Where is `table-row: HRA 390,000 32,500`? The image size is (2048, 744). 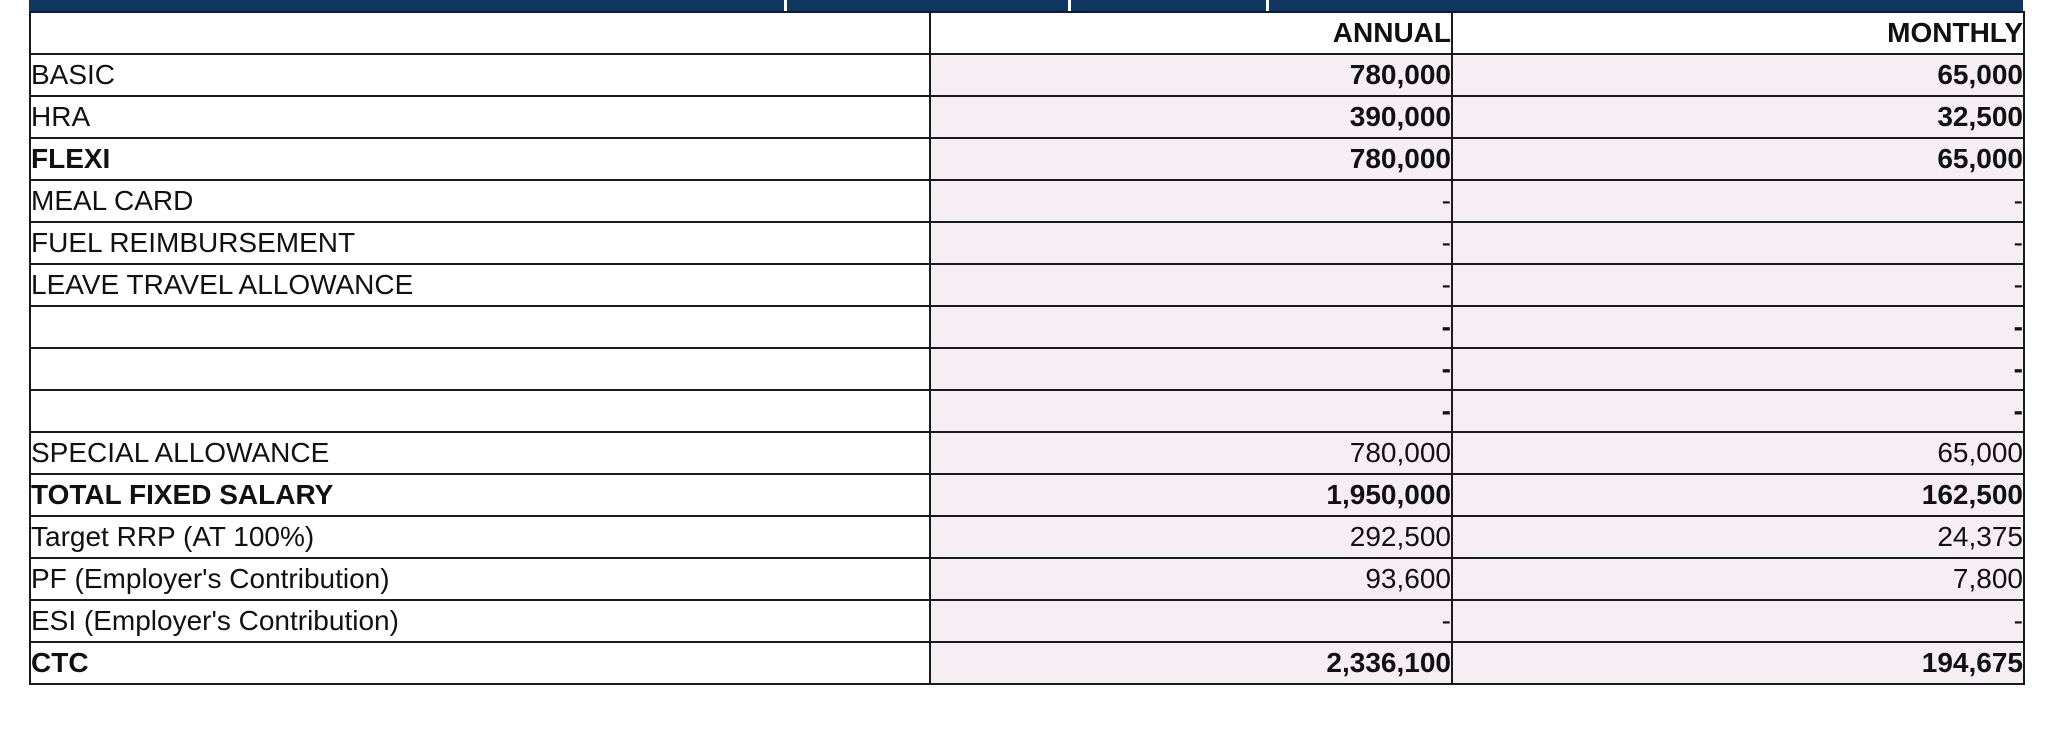 table-row: HRA 390,000 32,500 is located at coordinates (1027, 117).